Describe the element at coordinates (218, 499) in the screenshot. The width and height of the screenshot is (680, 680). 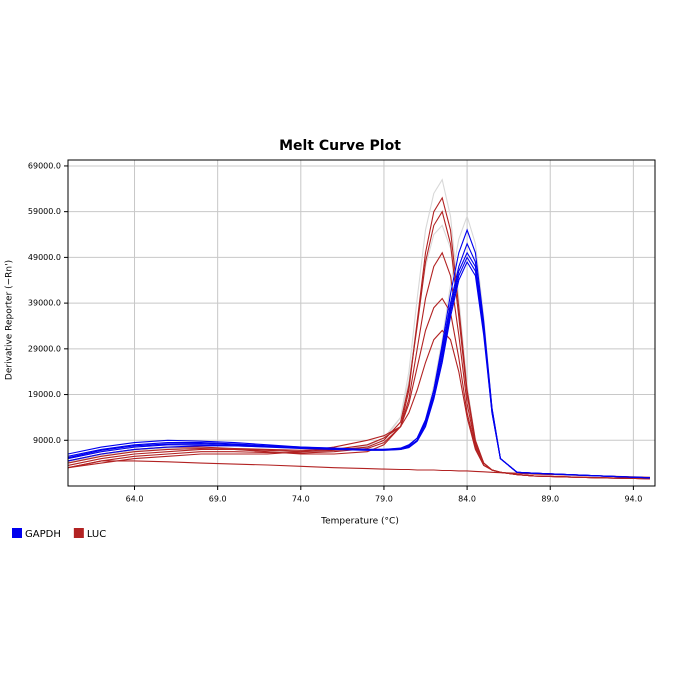
I see `x-tick-label: 69.0` at that location.